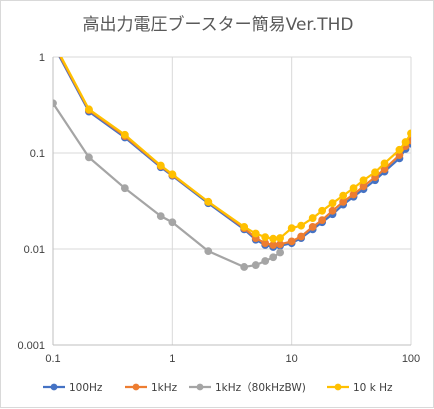  Describe the element at coordinates (217, 24) in the screenshot. I see `chart-title: 高出力電圧ブースター簡易Ver.THD` at that location.